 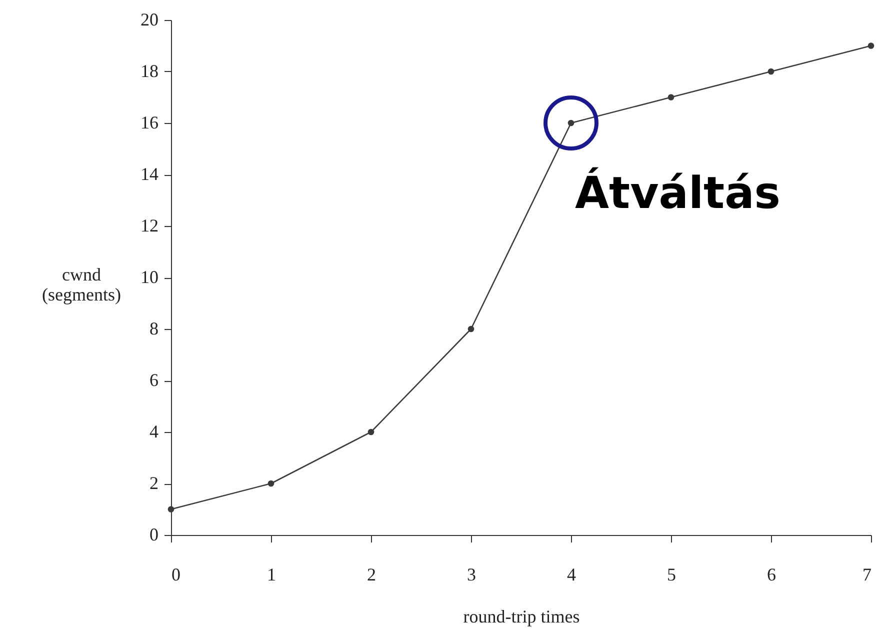 What do you see at coordinates (571, 574) in the screenshot?
I see `x-tick-label: 4` at bounding box center [571, 574].